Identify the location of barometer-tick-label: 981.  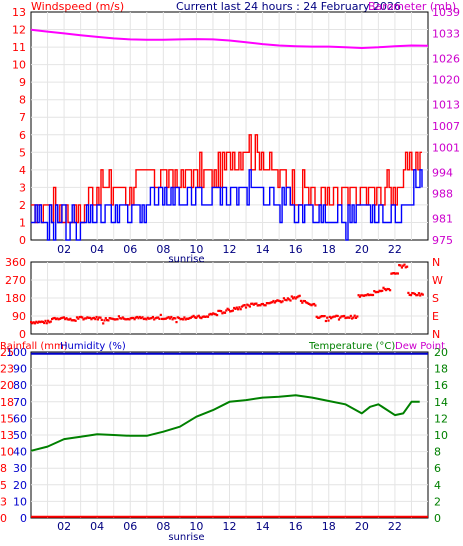
(442, 219).